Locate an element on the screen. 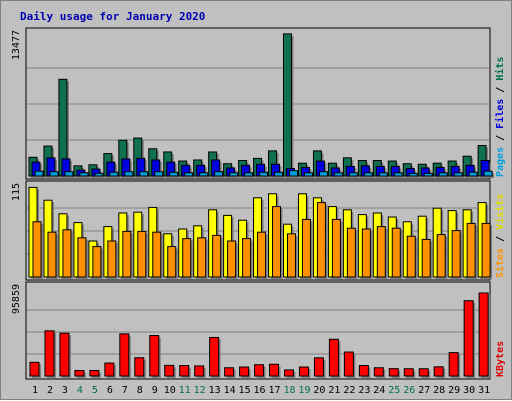  day-label-31: 31 is located at coordinates (484, 390).